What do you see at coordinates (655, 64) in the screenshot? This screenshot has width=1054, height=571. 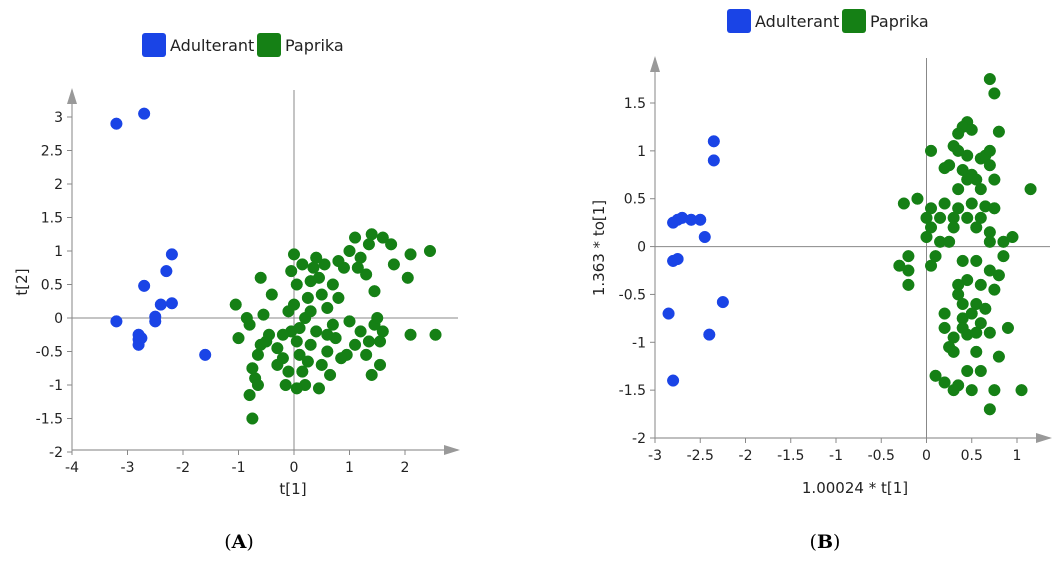 I see `panel-b-y-axis-arrow` at bounding box center [655, 64].